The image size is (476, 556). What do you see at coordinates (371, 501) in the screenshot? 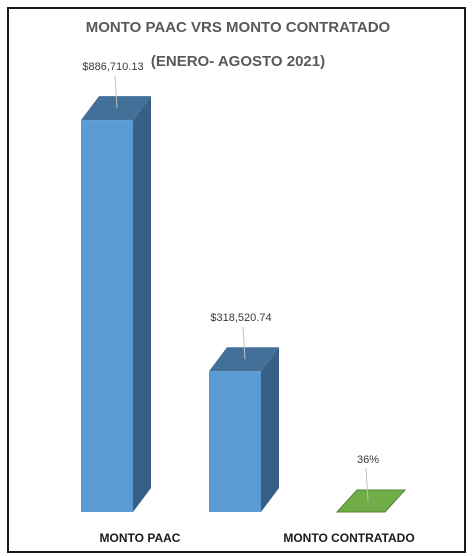
I see `percent-bar` at bounding box center [371, 501].